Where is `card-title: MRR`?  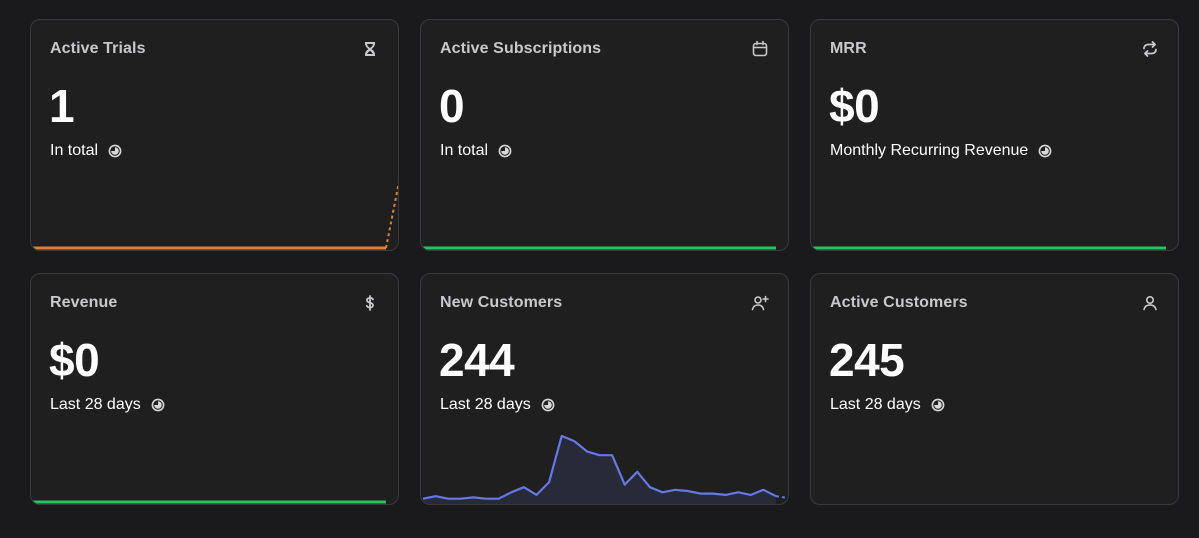 card-title: MRR is located at coordinates (848, 48).